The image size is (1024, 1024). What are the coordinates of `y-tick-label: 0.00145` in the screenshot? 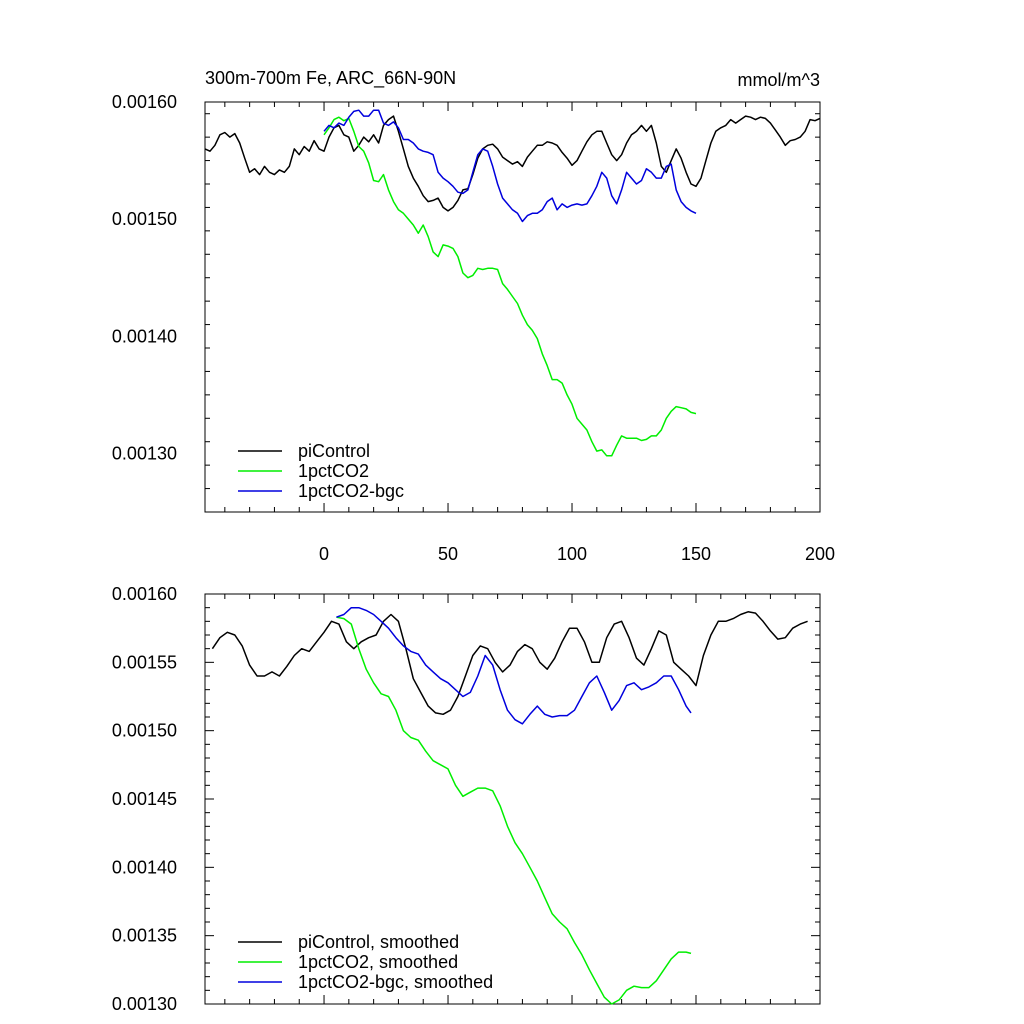 It's located at (144, 799).